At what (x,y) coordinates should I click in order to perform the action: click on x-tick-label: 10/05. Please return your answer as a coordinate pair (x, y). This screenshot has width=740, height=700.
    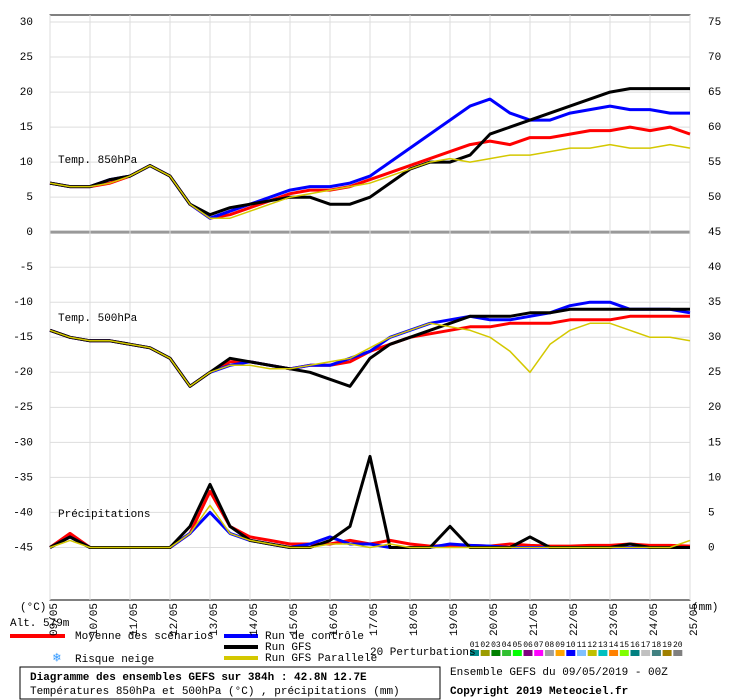
    Looking at the image, I should click on (95, 619).